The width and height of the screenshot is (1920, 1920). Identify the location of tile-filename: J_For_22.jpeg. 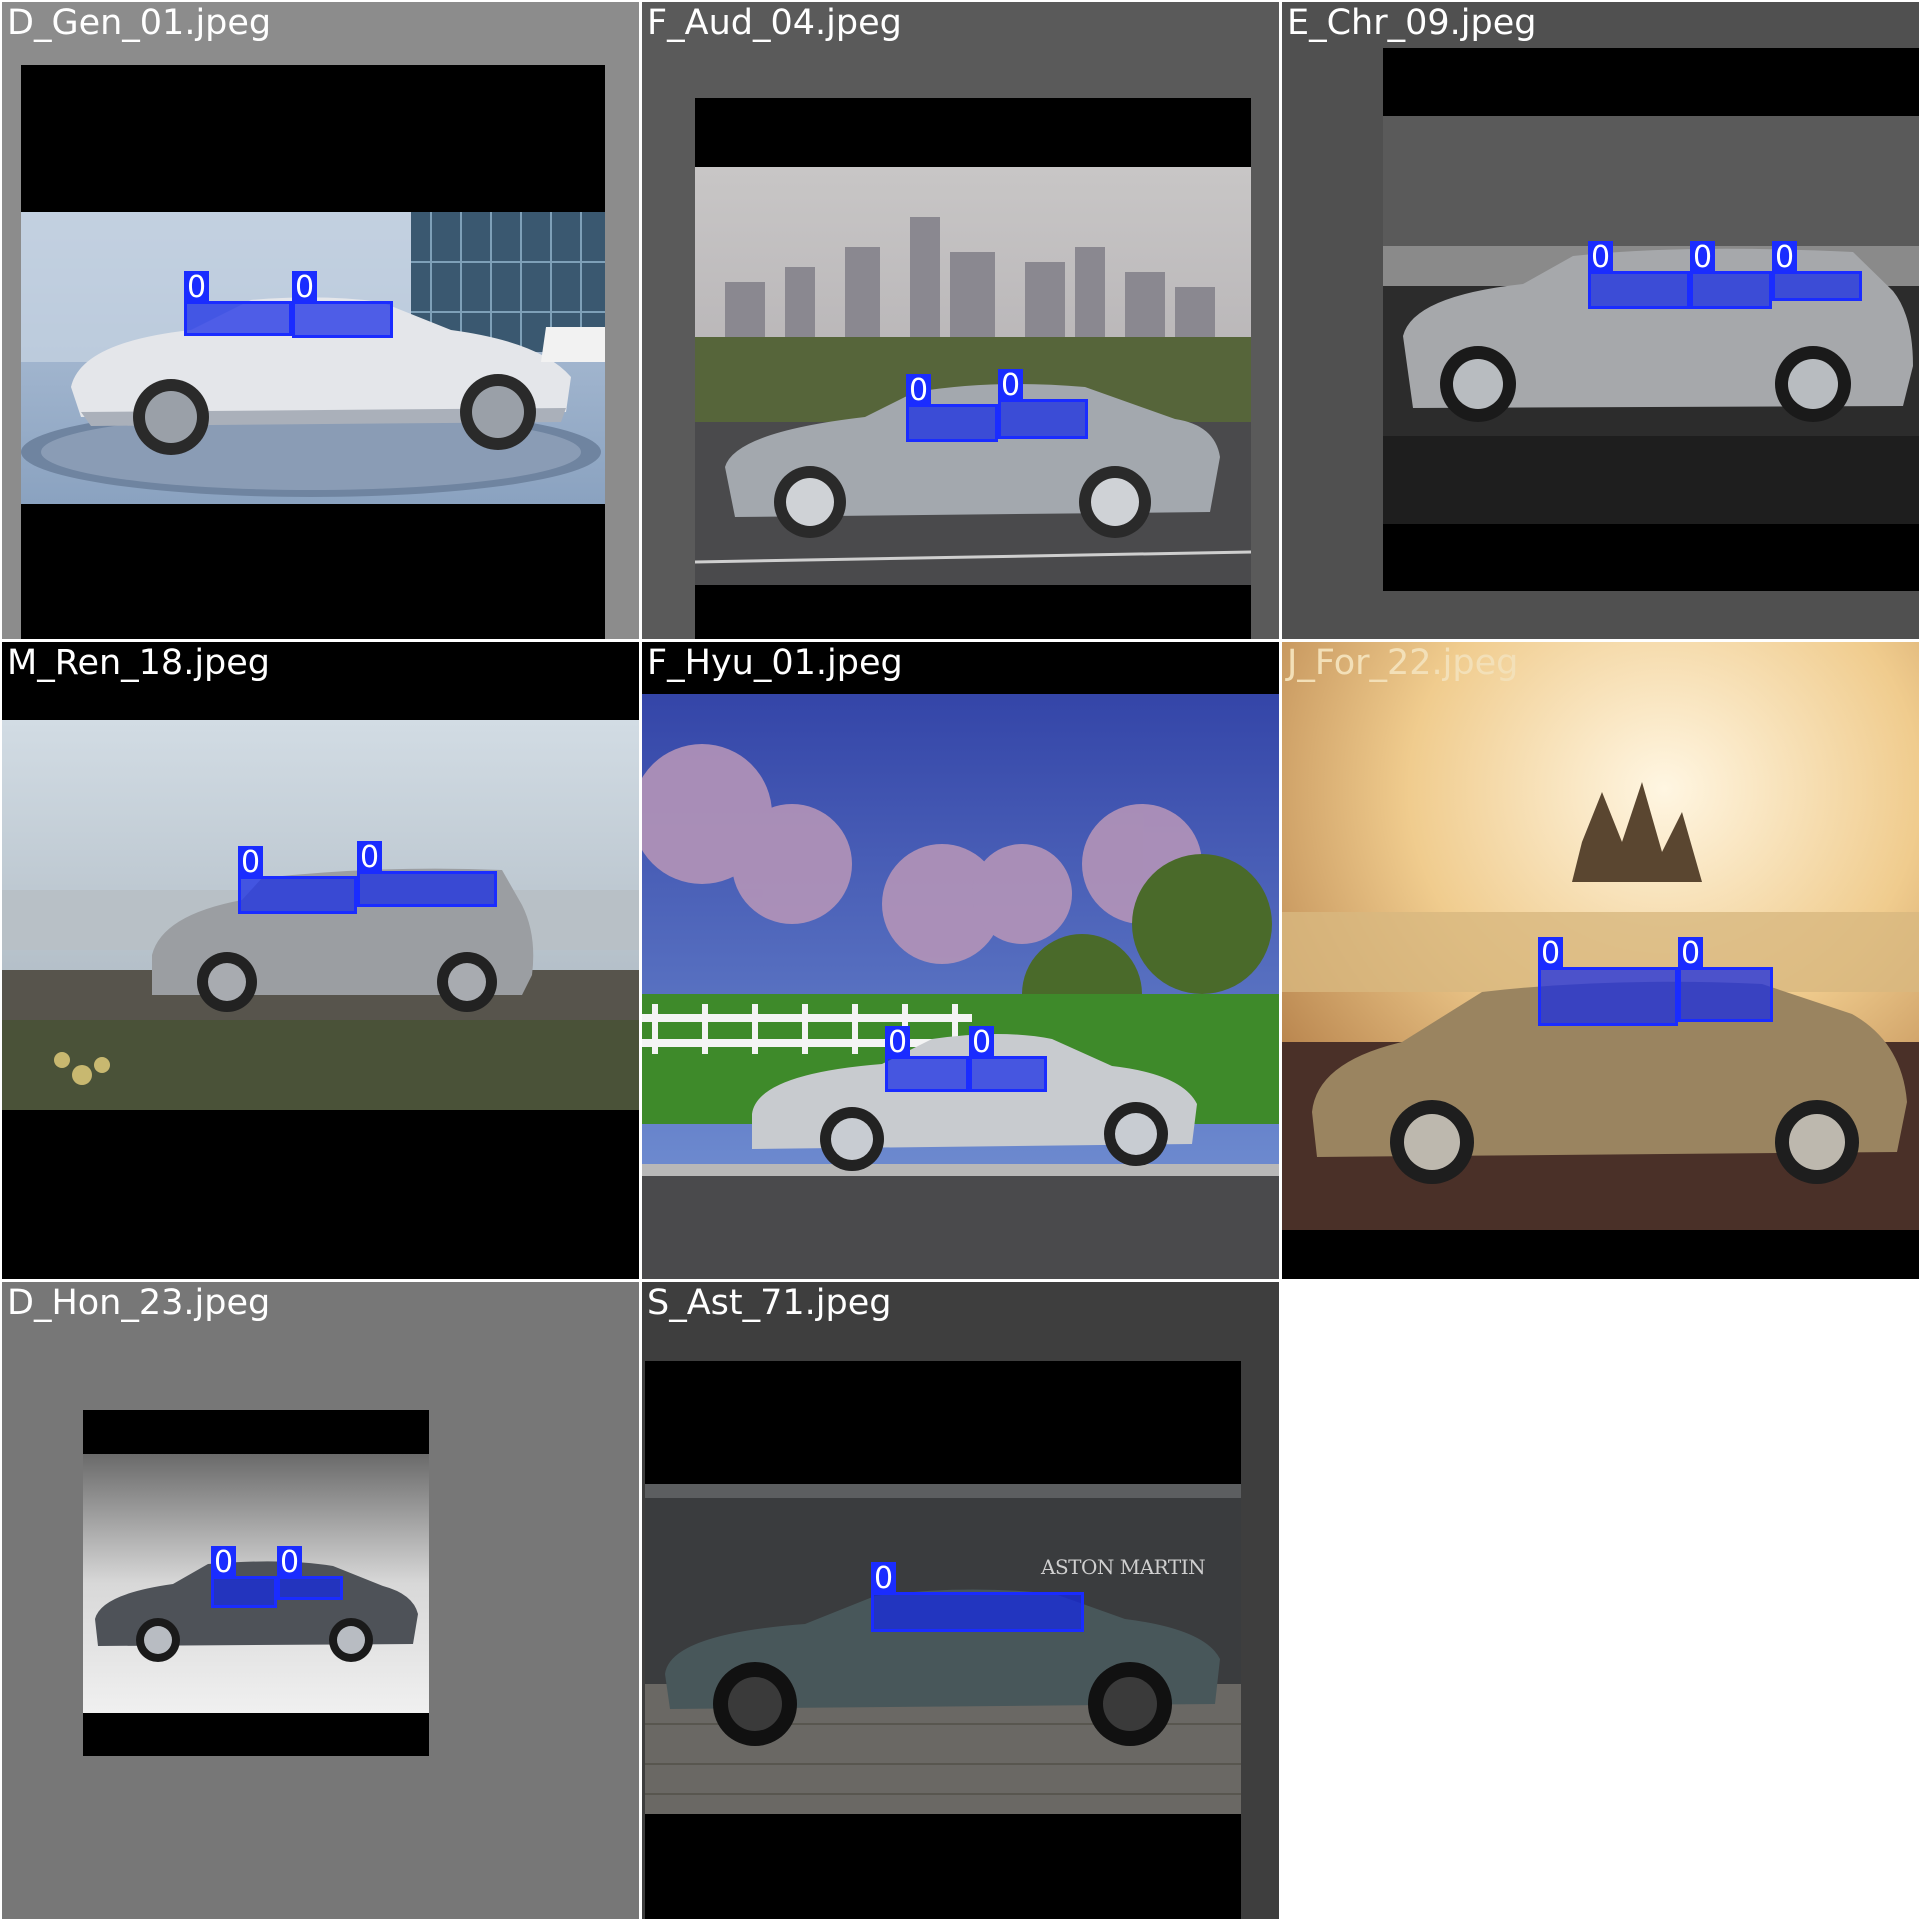
(1403, 663).